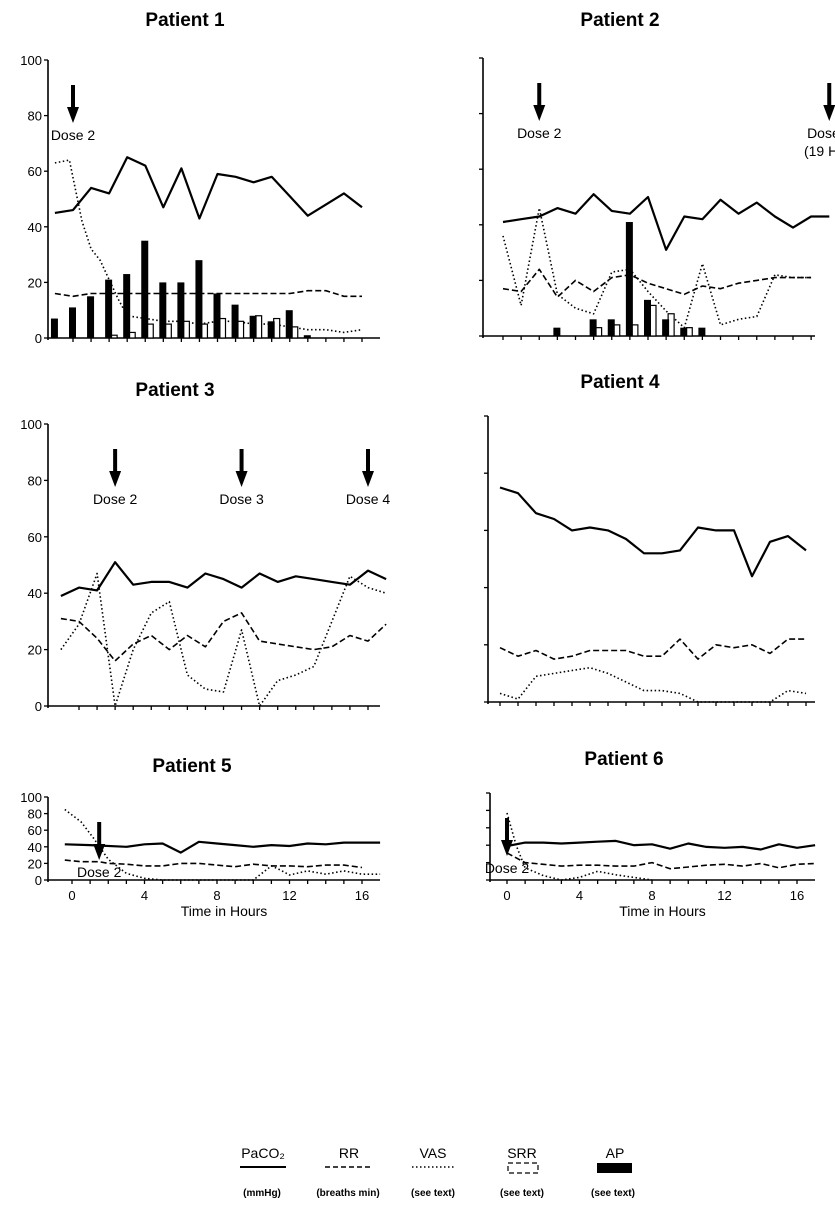 This screenshot has width=835, height=1209. I want to click on plot-area: 0 20 40 60 80 100 Dose 2 Dose 3 Dose 4, so click(205, 565).